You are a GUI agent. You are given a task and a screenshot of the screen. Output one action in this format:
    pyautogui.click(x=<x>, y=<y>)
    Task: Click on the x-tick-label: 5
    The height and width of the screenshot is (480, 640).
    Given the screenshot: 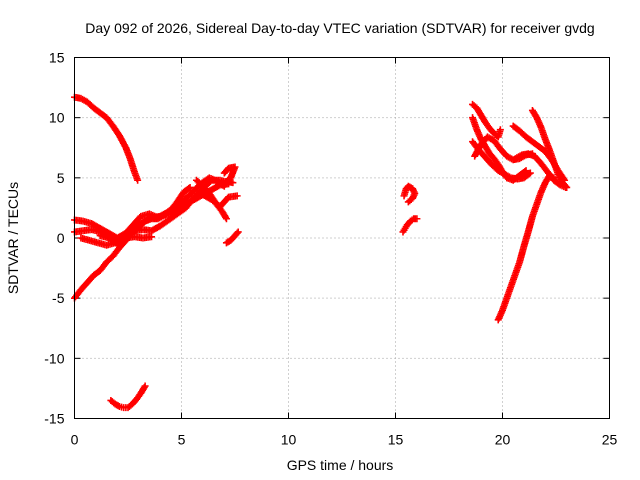 What is the action you would take?
    pyautogui.click(x=182, y=440)
    